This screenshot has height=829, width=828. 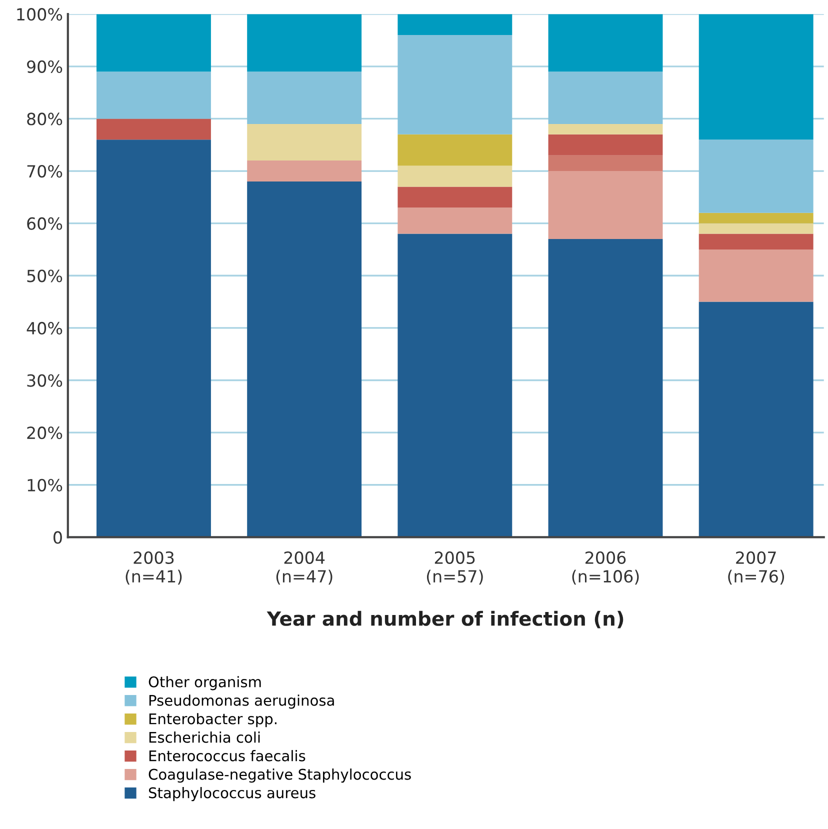 I want to click on legend-label: Enterobacter spp., so click(x=212, y=720).